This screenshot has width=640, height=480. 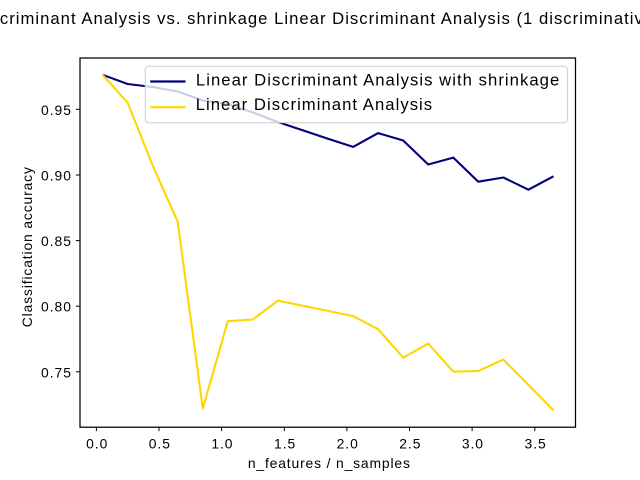 I want to click on svg-text: 0.5, so click(x=160, y=444).